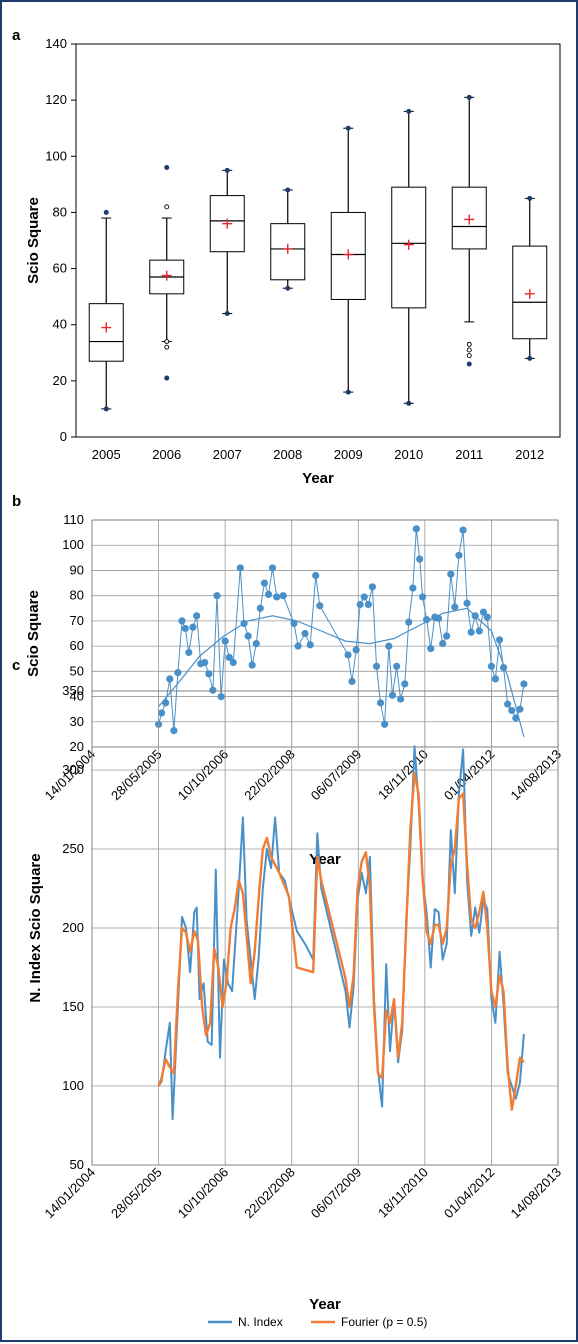 The image size is (578, 1344). Describe the element at coordinates (73, 1006) in the screenshot. I see `y-tick-label: 150` at that location.